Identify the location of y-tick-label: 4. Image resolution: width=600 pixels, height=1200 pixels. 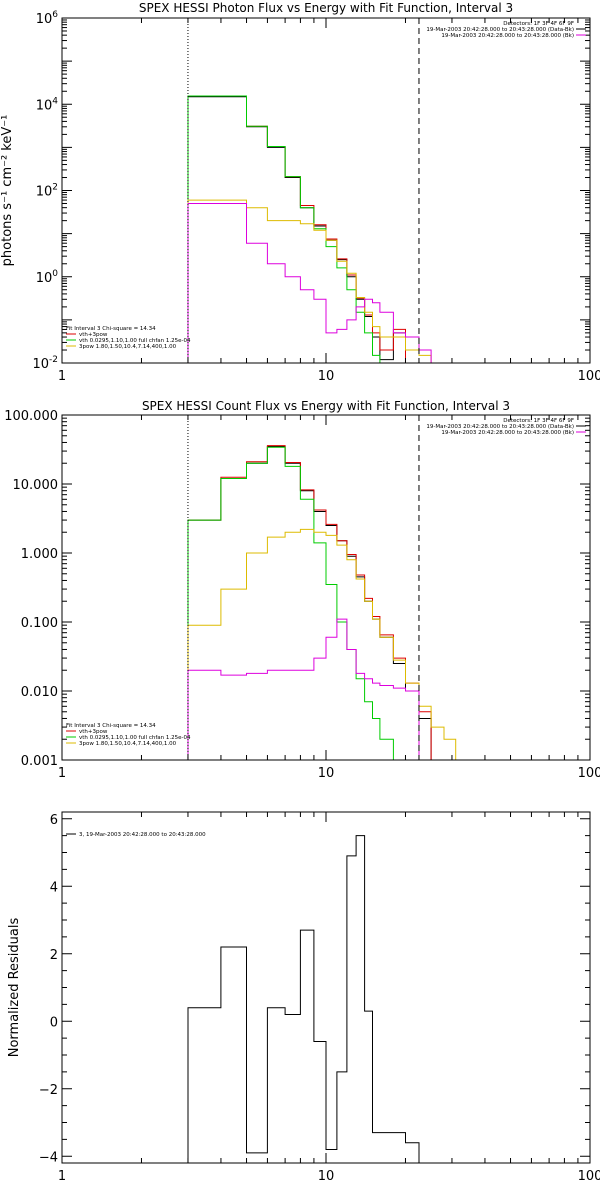
(54, 887).